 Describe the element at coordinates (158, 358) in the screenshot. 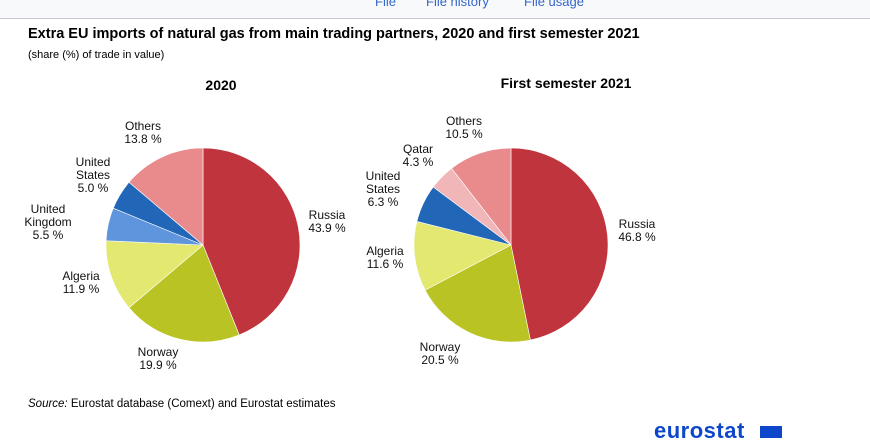

I see `slice-label-norway-0: Norway 19.9 %` at that location.